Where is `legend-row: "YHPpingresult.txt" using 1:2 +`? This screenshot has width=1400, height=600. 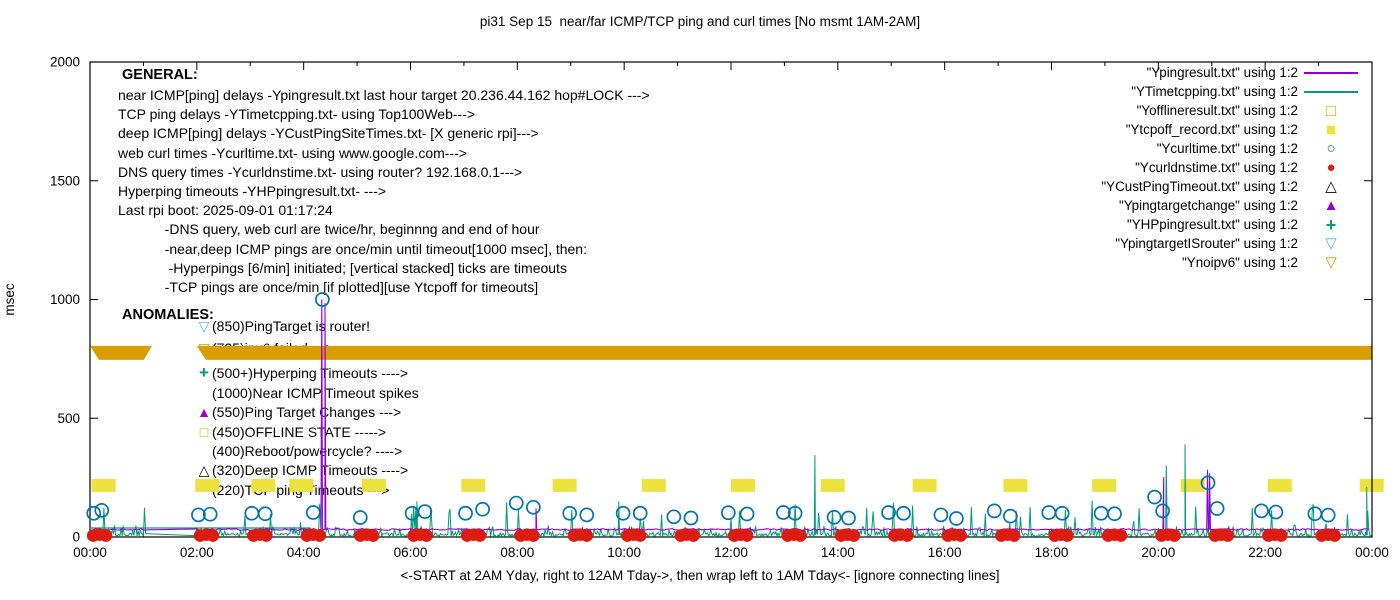 legend-row: "YHPpingresult.txt" using 1:2 + is located at coordinates (1180, 224).